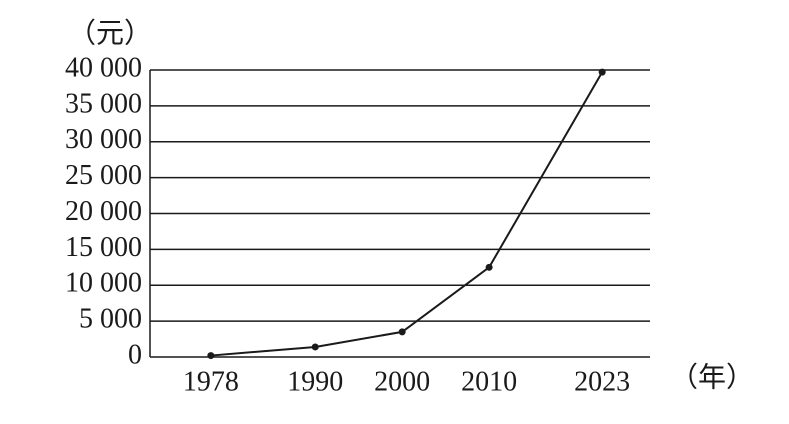 This screenshot has height=424, width=789. Describe the element at coordinates (135, 354) in the screenshot. I see `y-tick-label: 0` at that location.